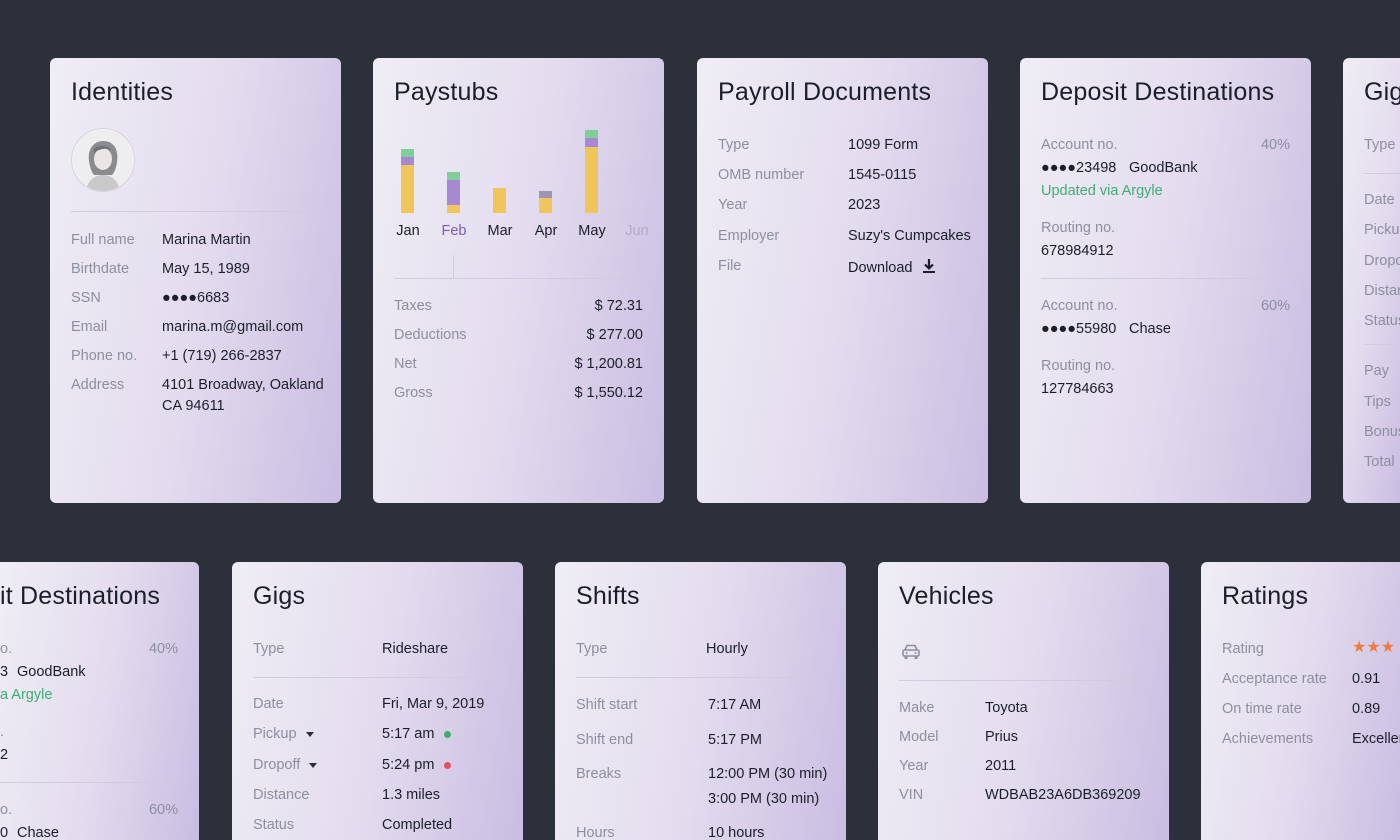 Image resolution: width=1400 pixels, height=840 pixels. What do you see at coordinates (1377, 404) in the screenshot?
I see `field-row: Tips` at bounding box center [1377, 404].